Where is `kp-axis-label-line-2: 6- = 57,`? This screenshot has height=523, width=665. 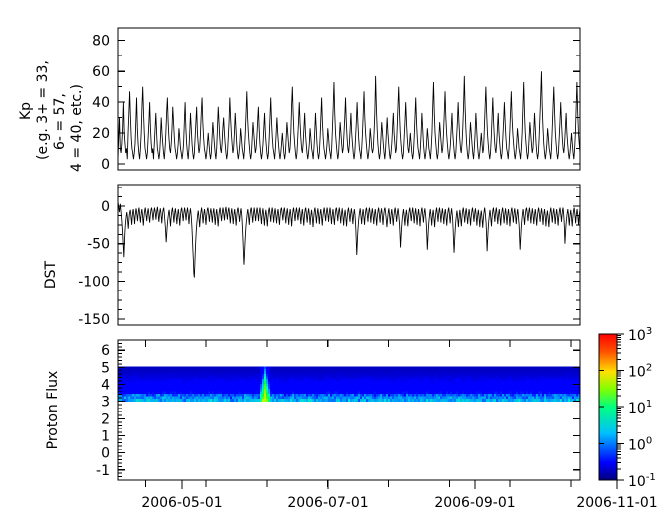 kp-axis-label-line-2: 6- = 57, is located at coordinates (60, 121).